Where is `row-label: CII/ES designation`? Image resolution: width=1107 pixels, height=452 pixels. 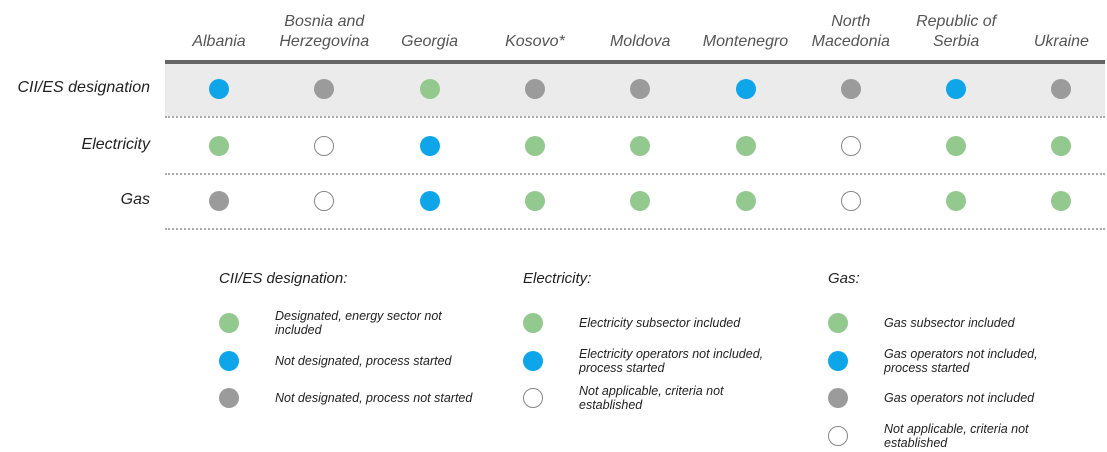
row-label: CII/ES designation is located at coordinates (83, 87).